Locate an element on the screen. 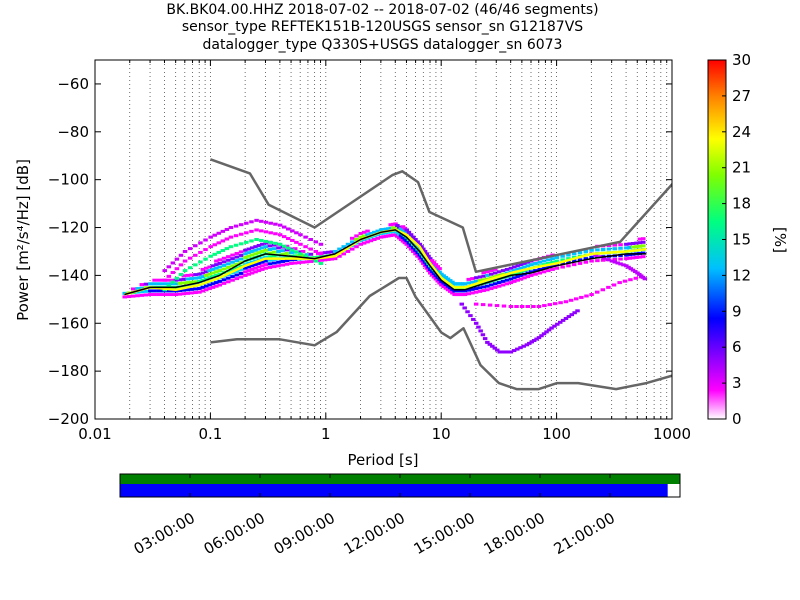 This screenshot has height=600, width=800. colorbar-tick-label: 27 is located at coordinates (741, 96).